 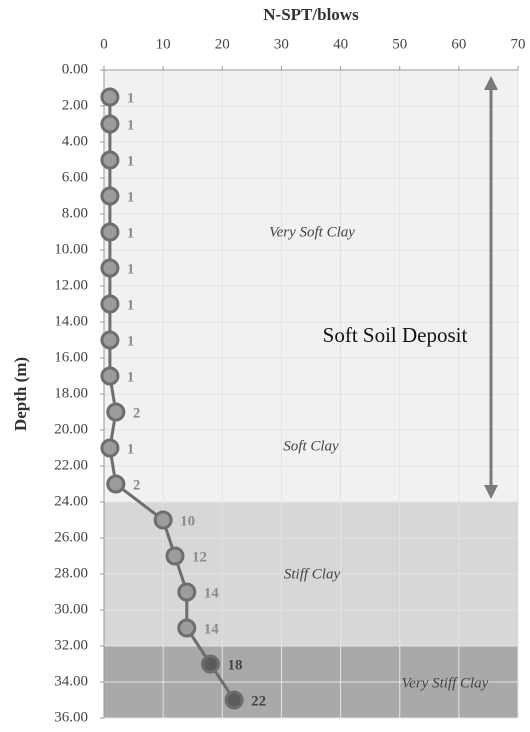 What do you see at coordinates (340, 44) in the screenshot?
I see `x-tick-label: 40` at bounding box center [340, 44].